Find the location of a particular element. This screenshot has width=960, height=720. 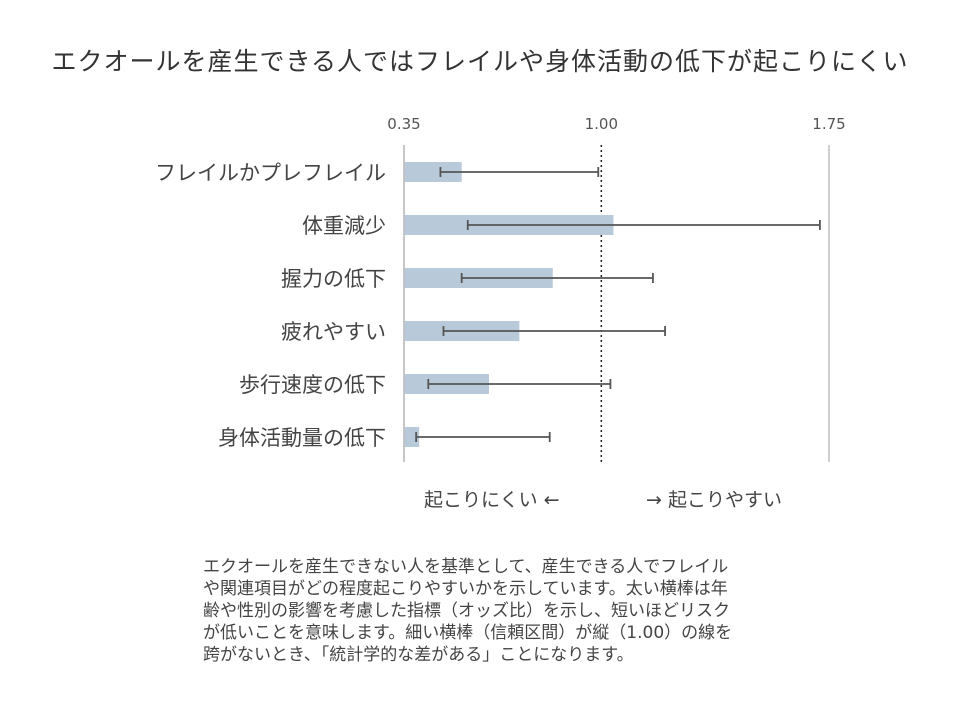

x-tick-label: 1.00 is located at coordinates (601, 124).